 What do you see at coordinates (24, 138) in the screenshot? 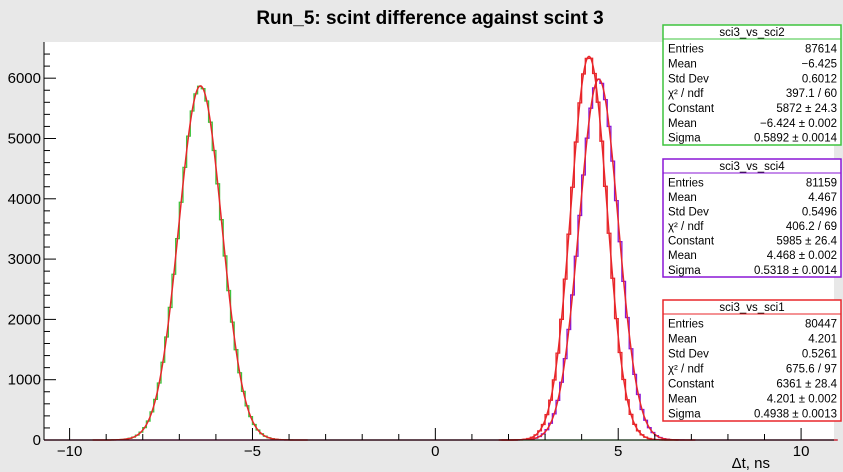
I see `y-tick-label: 5000` at bounding box center [24, 138].